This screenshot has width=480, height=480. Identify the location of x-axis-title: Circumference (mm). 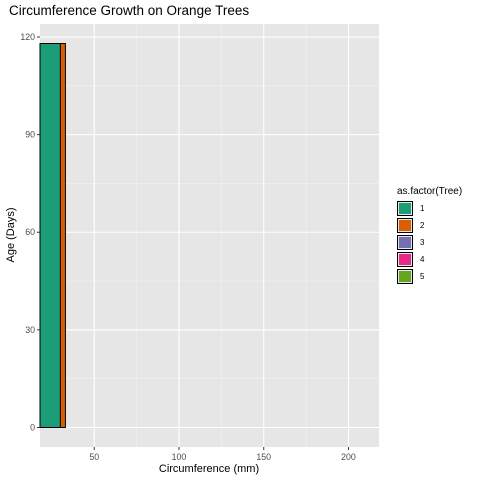
(209, 469).